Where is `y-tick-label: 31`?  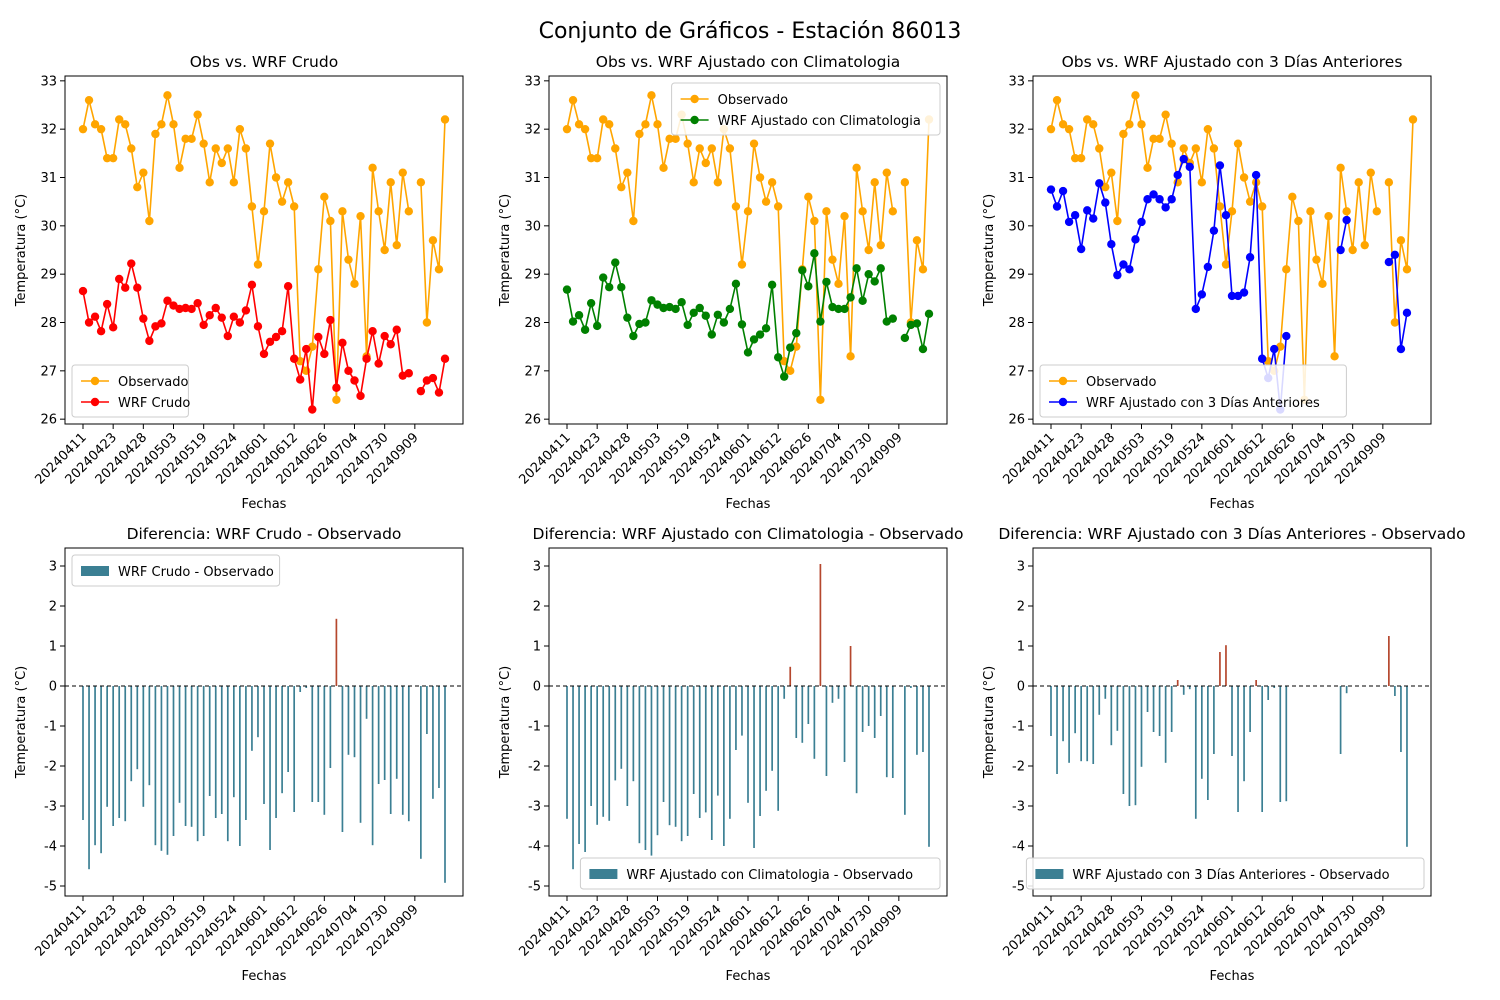 y-tick-label: 31 is located at coordinates (532, 178).